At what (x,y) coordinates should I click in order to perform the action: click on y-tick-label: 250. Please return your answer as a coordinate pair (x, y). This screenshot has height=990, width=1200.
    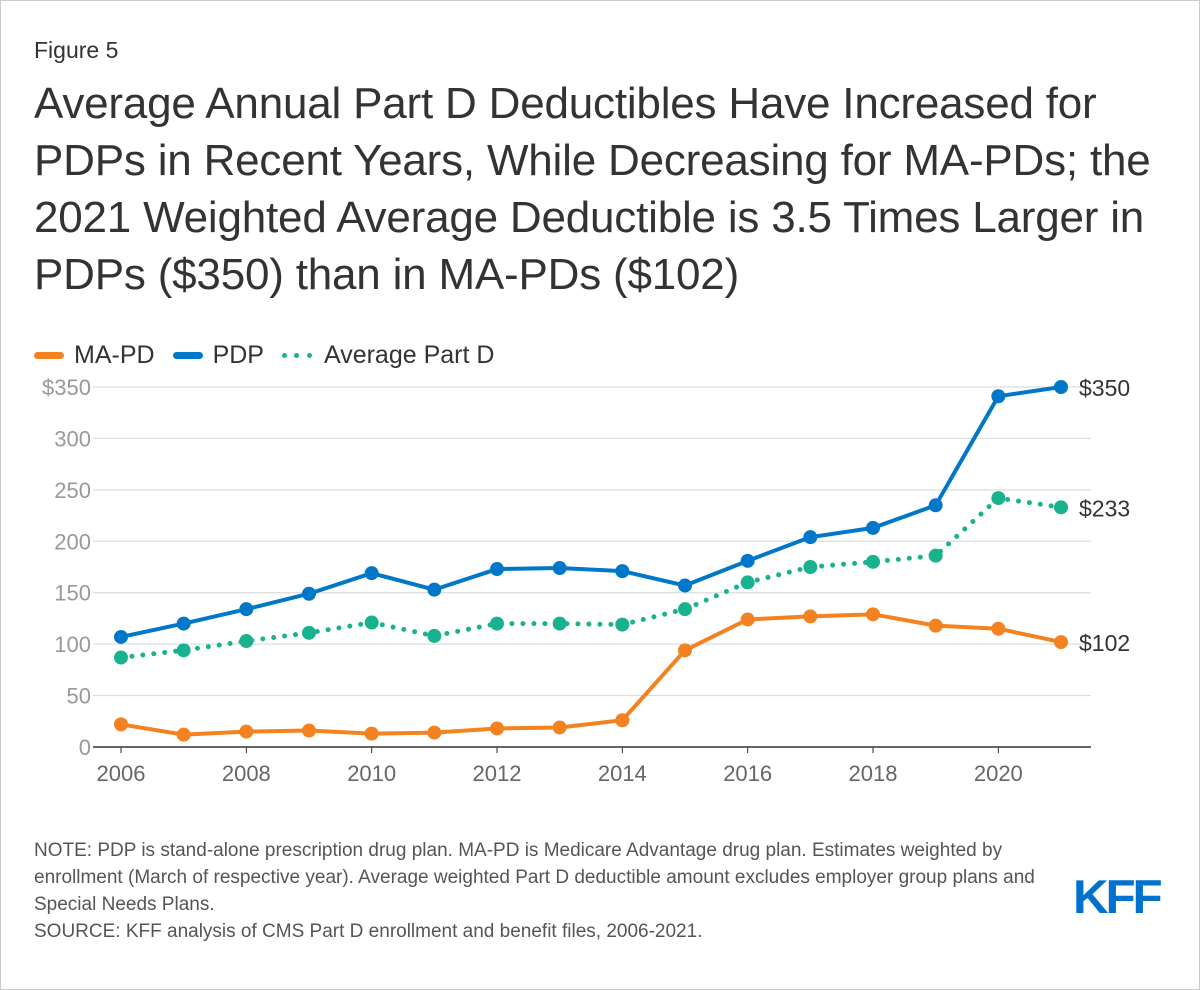
    Looking at the image, I should click on (72, 490).